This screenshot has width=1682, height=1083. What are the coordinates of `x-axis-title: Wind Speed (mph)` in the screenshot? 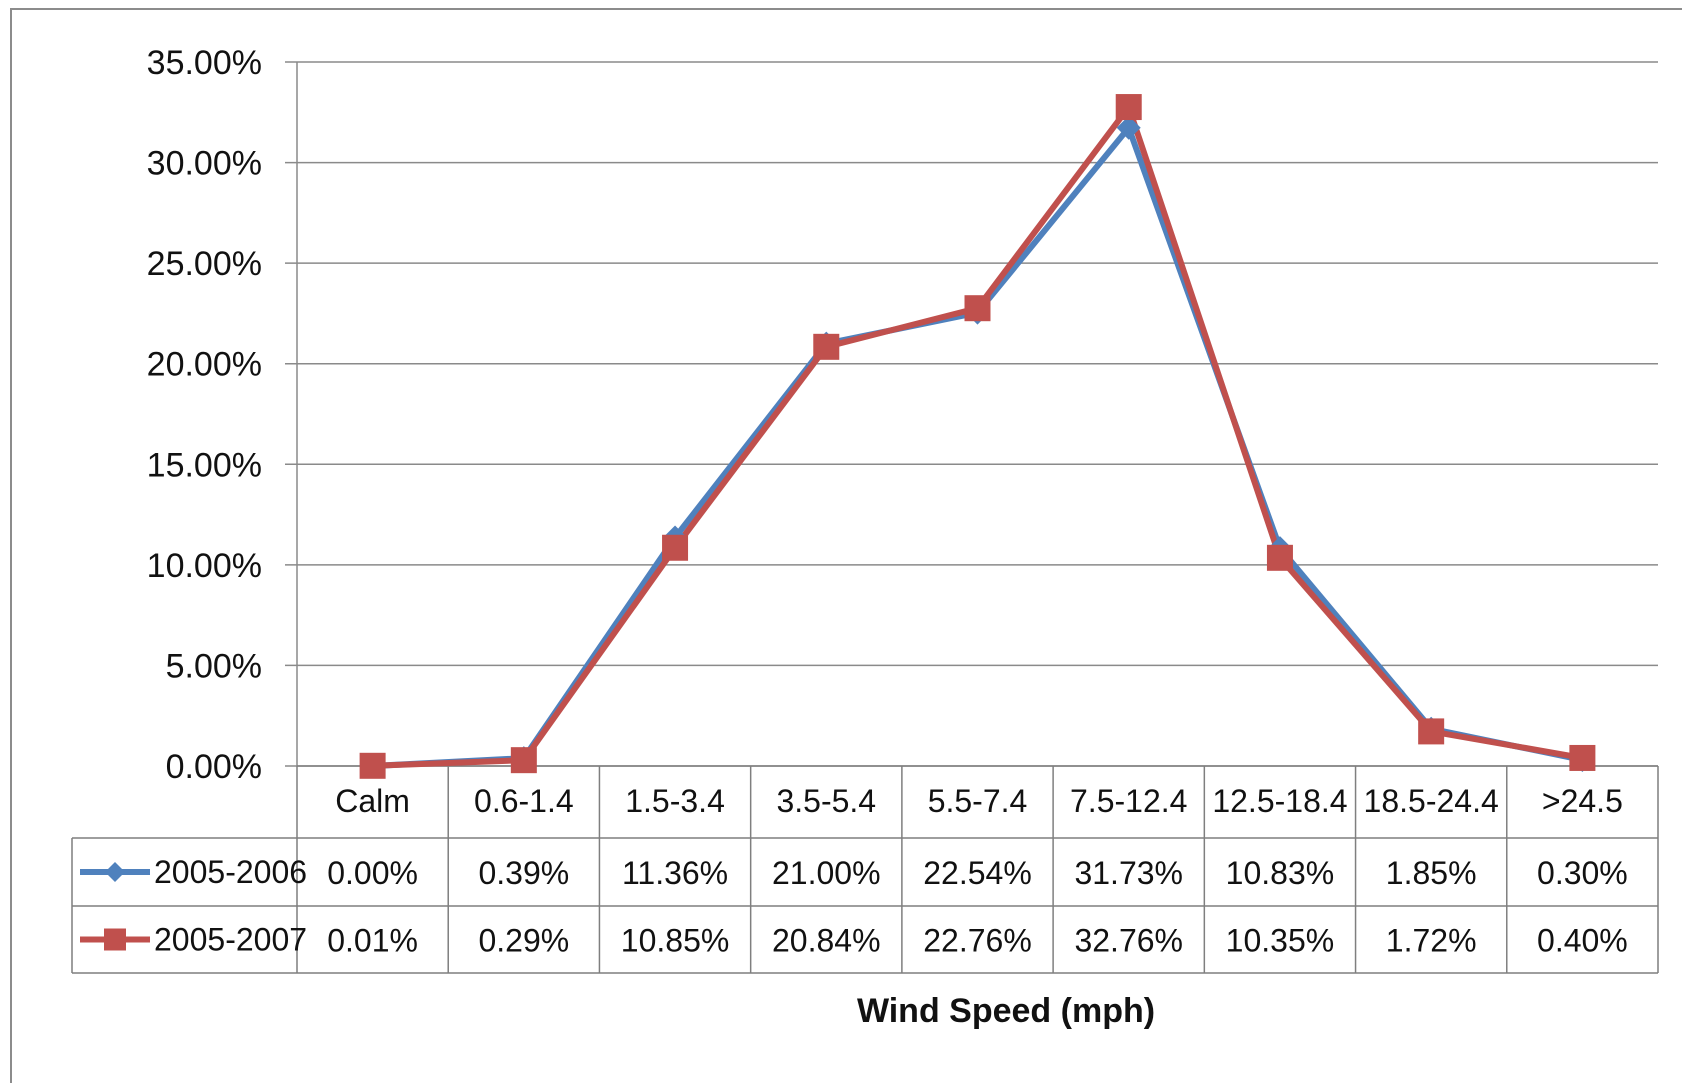 It's located at (1006, 1011).